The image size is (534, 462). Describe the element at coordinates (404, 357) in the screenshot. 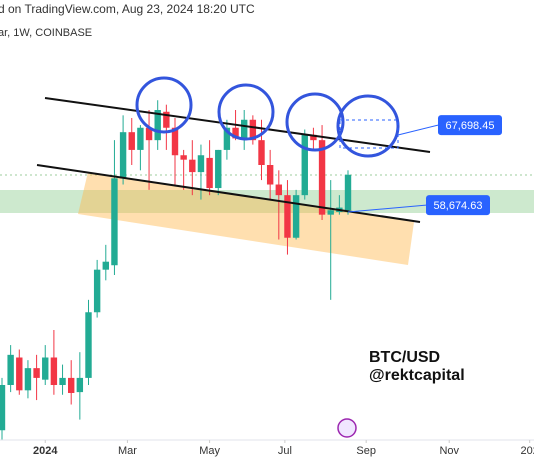

I see `annotation: BTC/USD` at that location.